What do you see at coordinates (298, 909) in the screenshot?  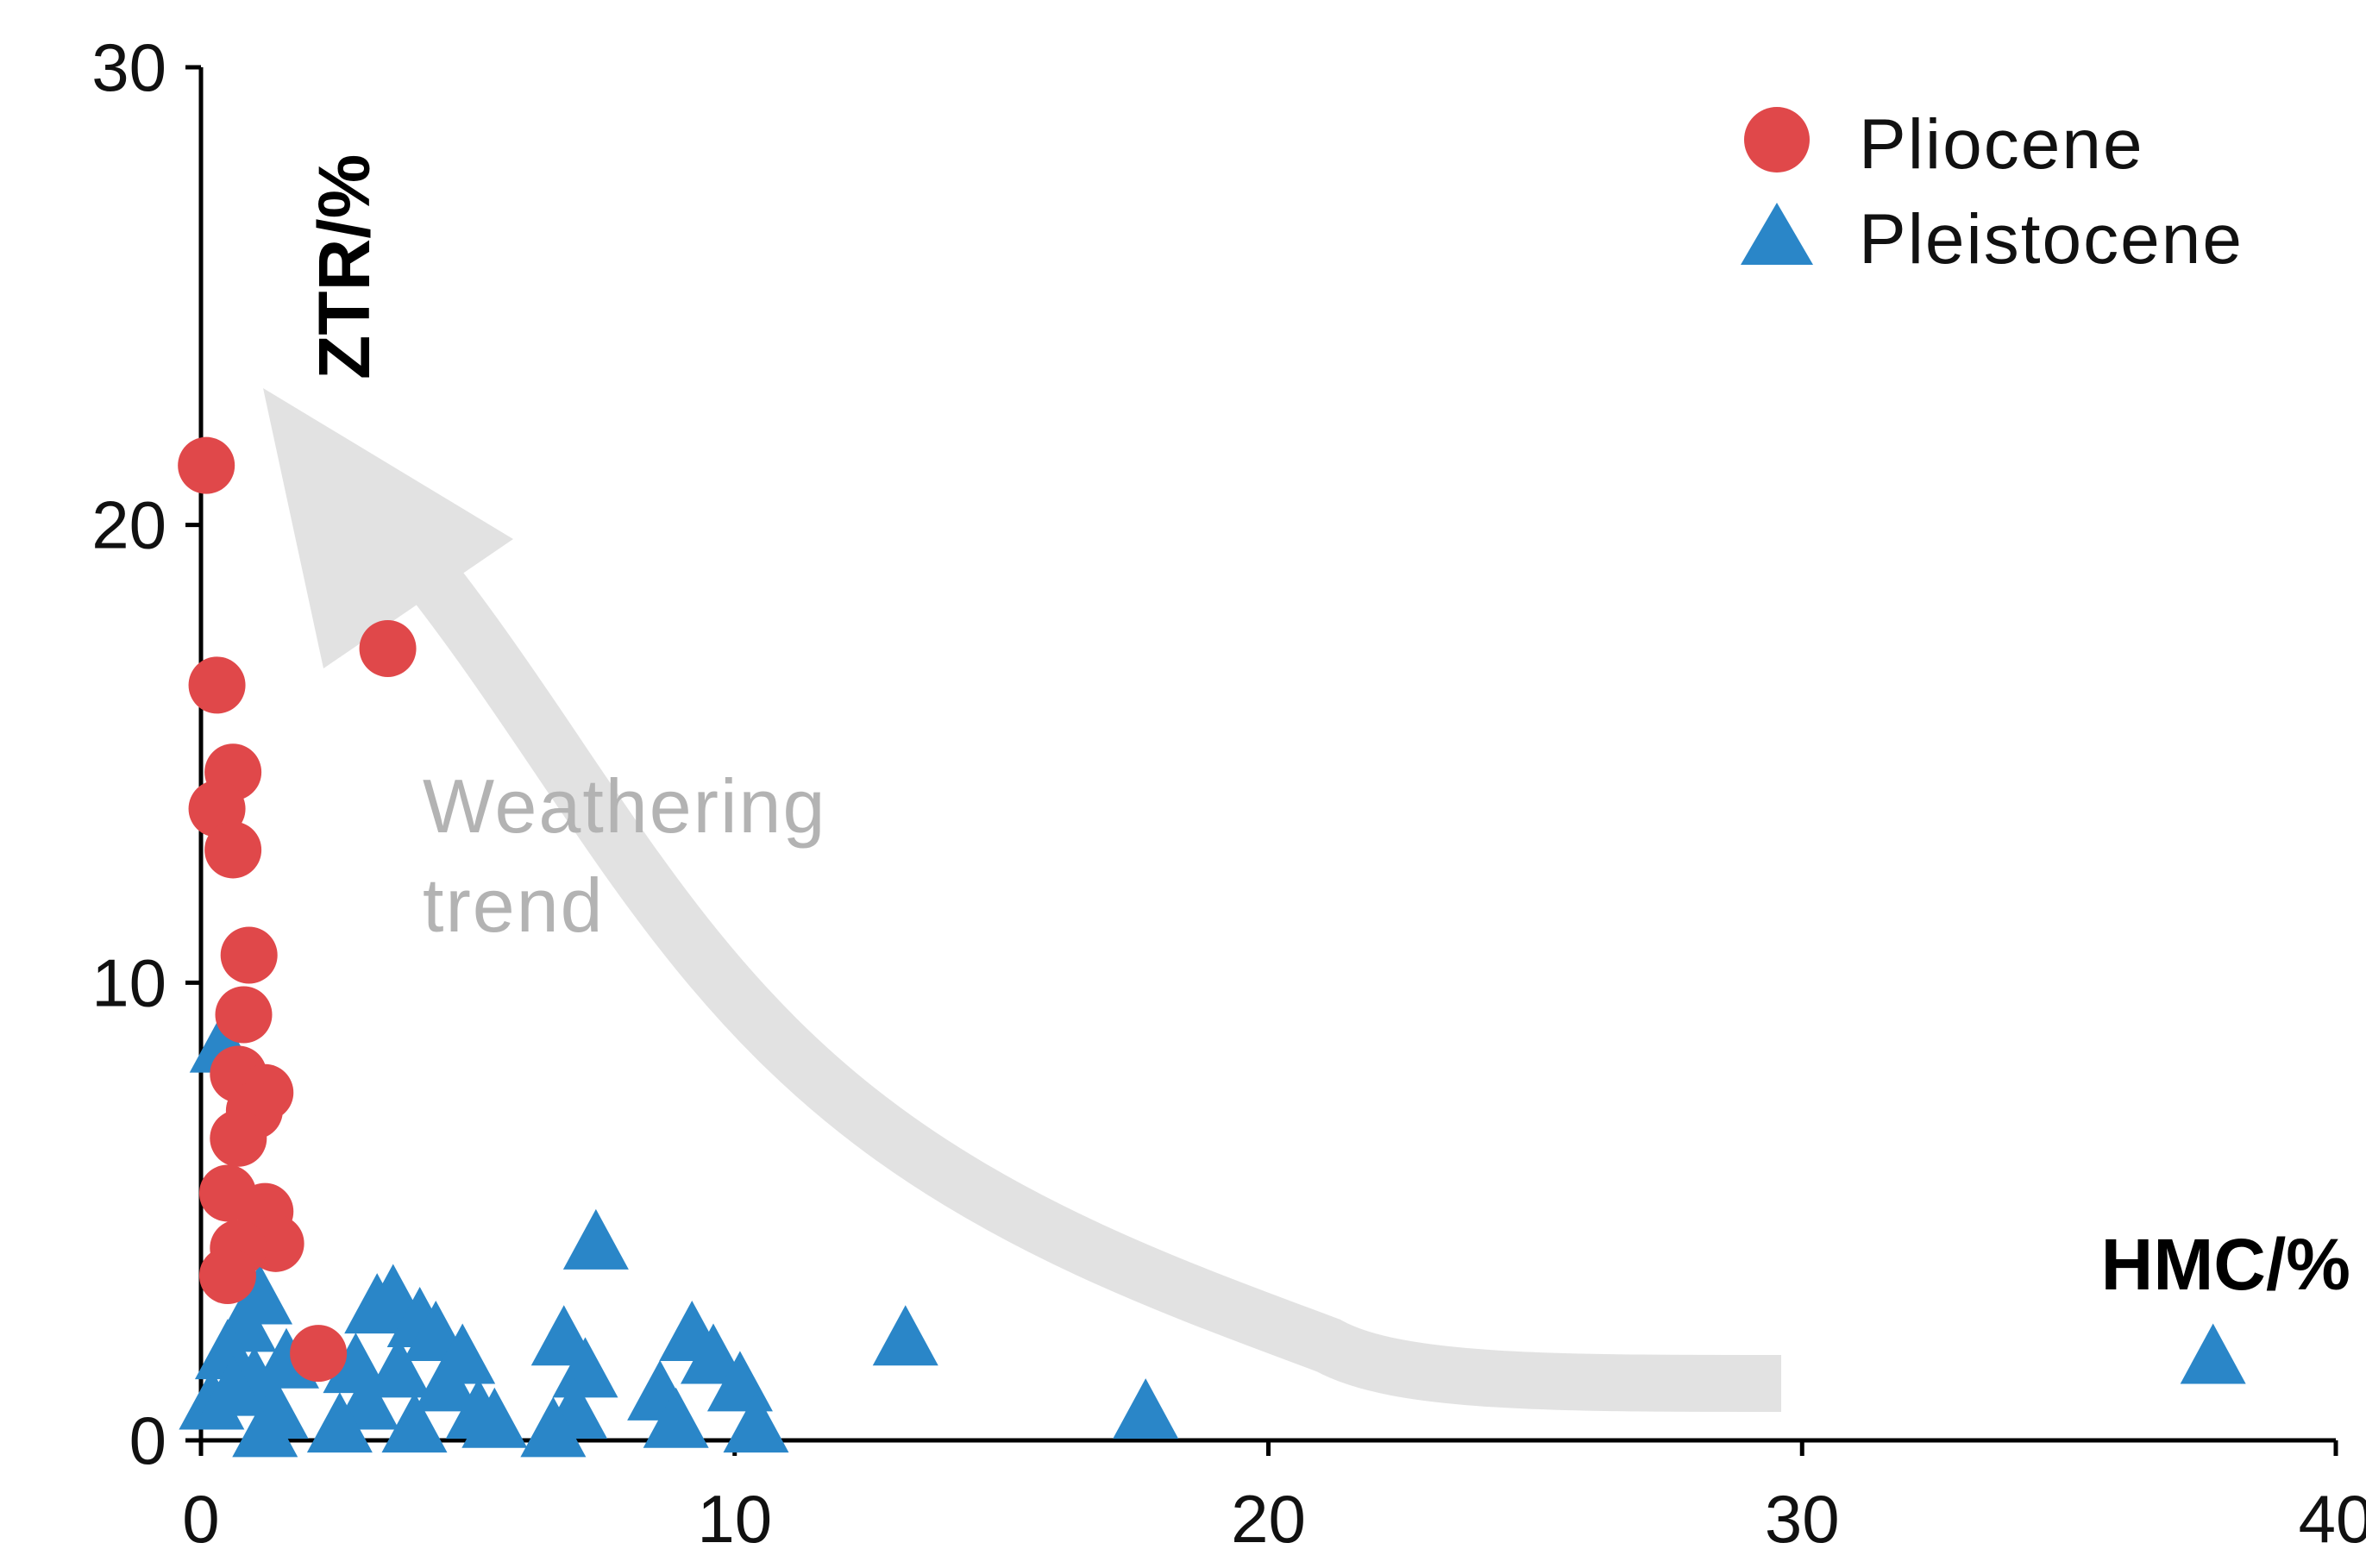 I see `pliocene-series` at bounding box center [298, 909].